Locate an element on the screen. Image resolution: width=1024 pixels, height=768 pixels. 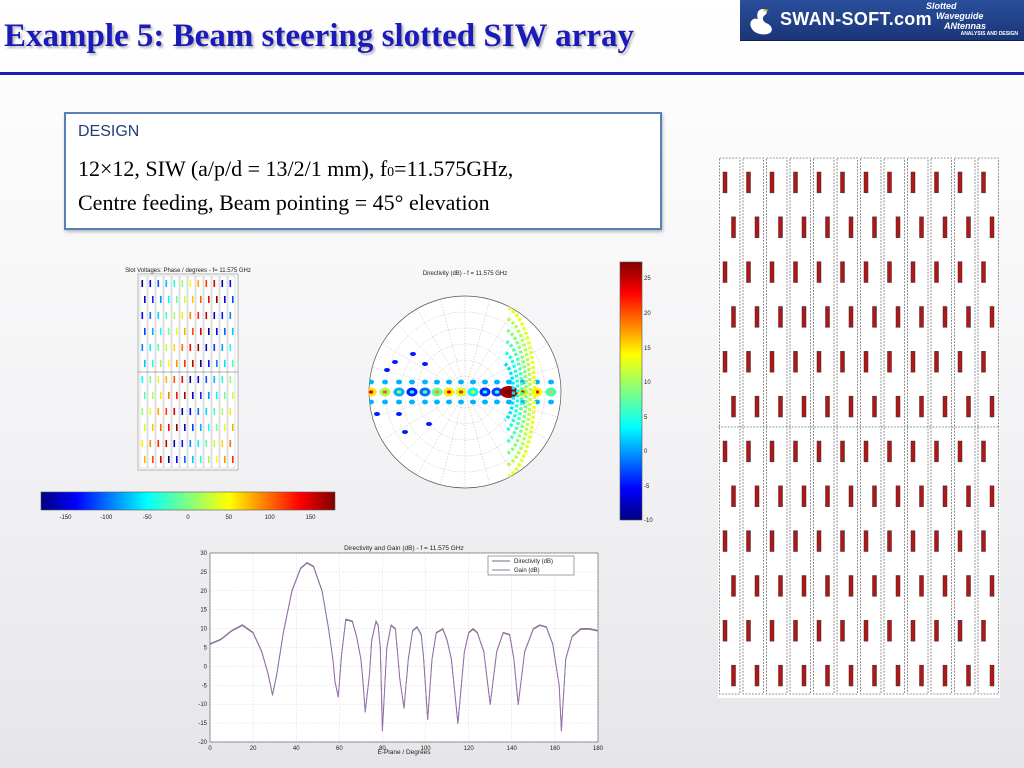
logo-tagline-3: ANtennas is located at coordinates (965, 26).